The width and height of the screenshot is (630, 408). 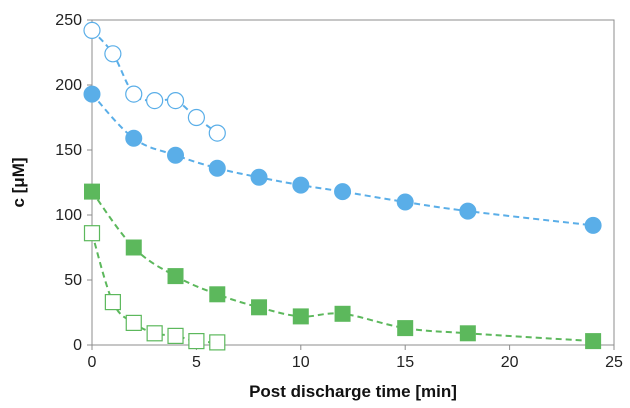 What do you see at coordinates (68, 150) in the screenshot?
I see `y-tick-label: 150` at bounding box center [68, 150].